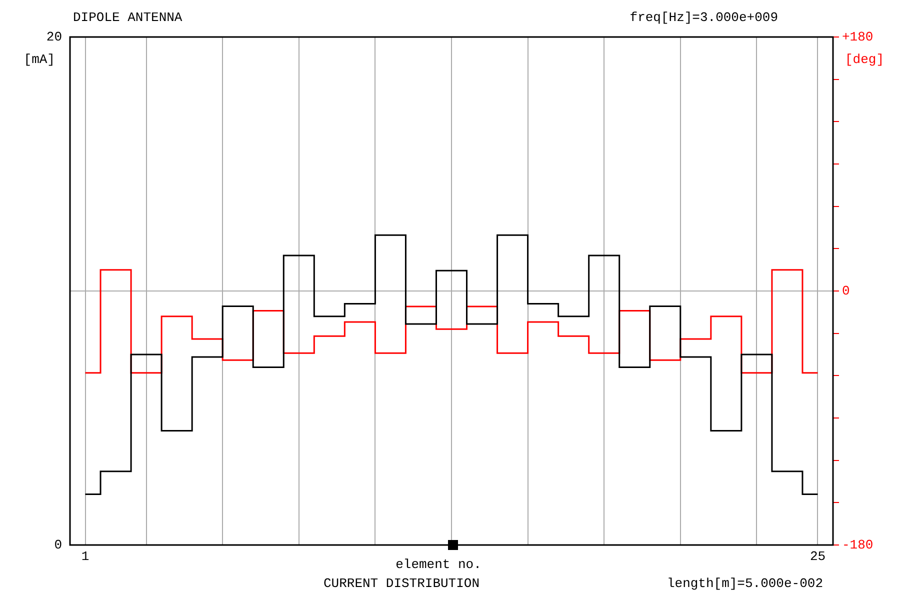 Image resolution: width=907 pixels, height=593 pixels. What do you see at coordinates (846, 290) in the screenshot?
I see `y2-tick-label: 0` at bounding box center [846, 290].